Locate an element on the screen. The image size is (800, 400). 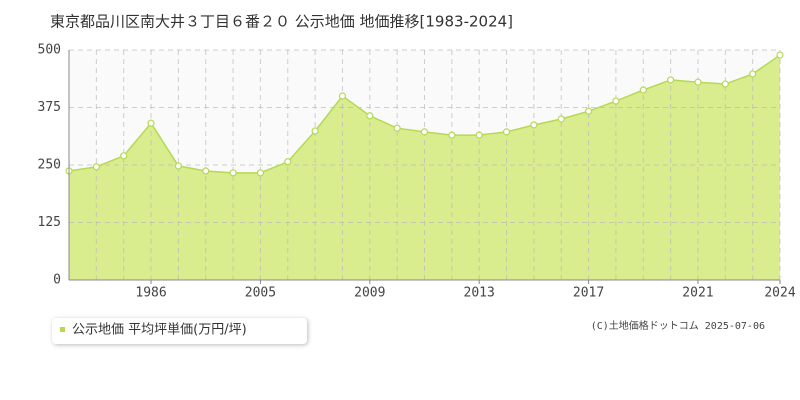
x-tick-label: 2009 is located at coordinates (369, 293).